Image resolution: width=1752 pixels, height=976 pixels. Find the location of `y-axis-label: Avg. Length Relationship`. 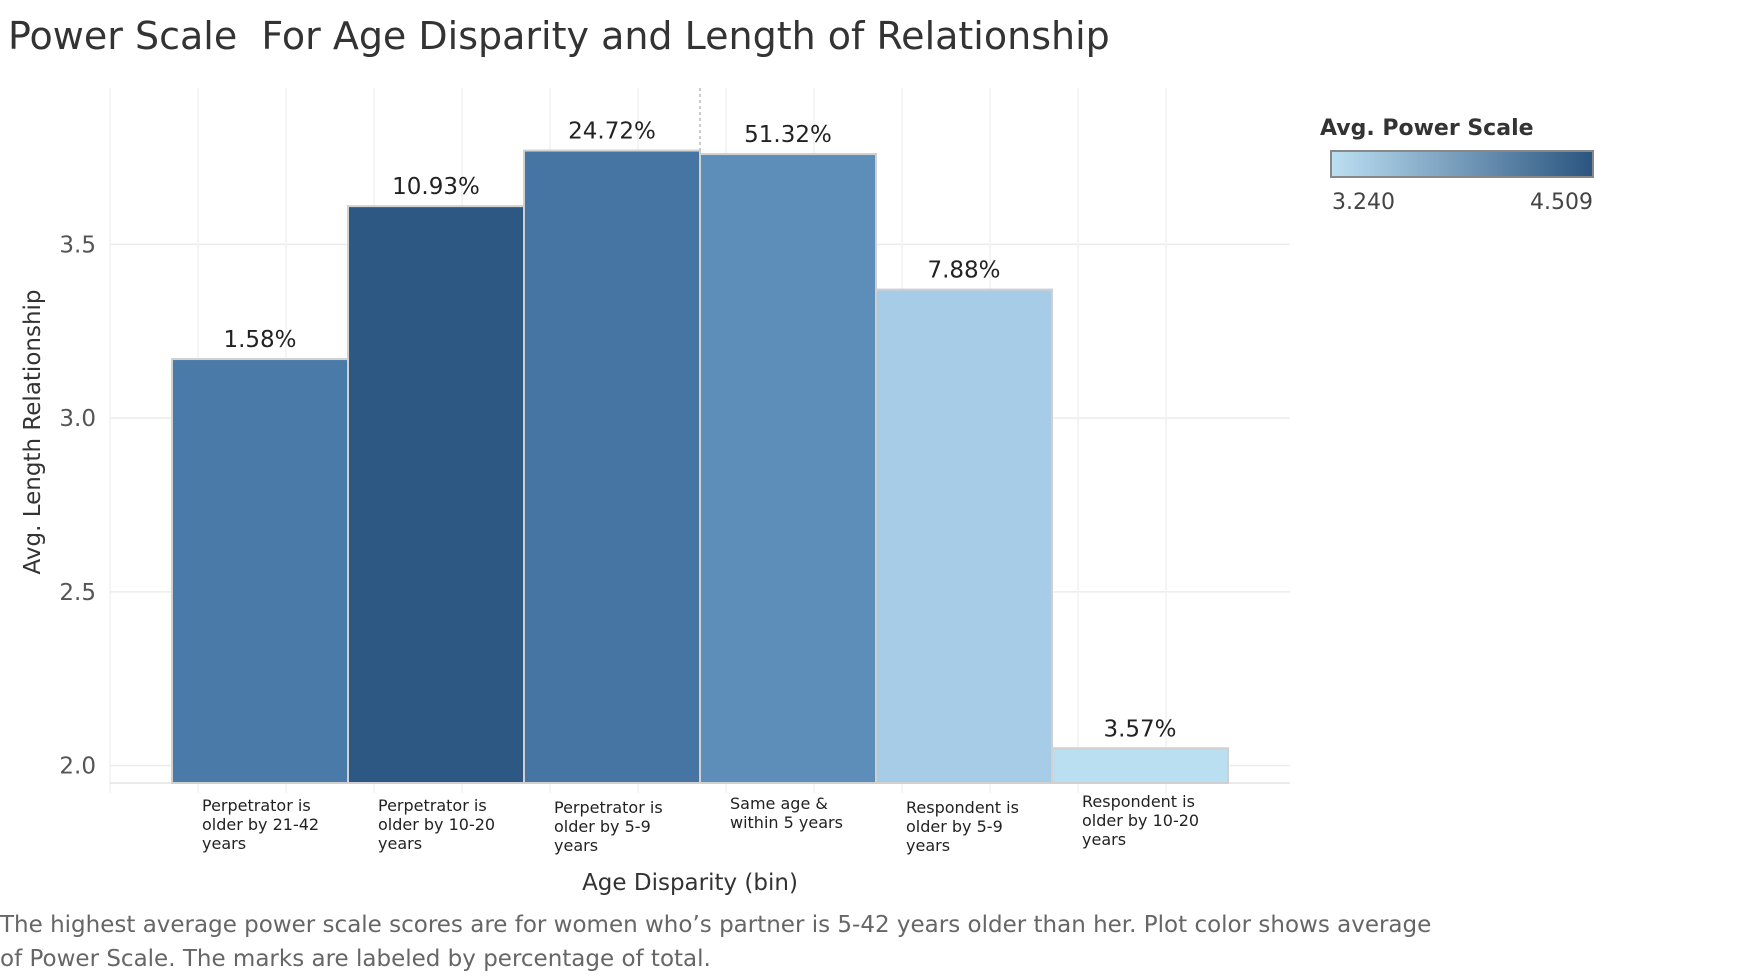

y-axis-label: Avg. Length Relationship is located at coordinates (33, 431).